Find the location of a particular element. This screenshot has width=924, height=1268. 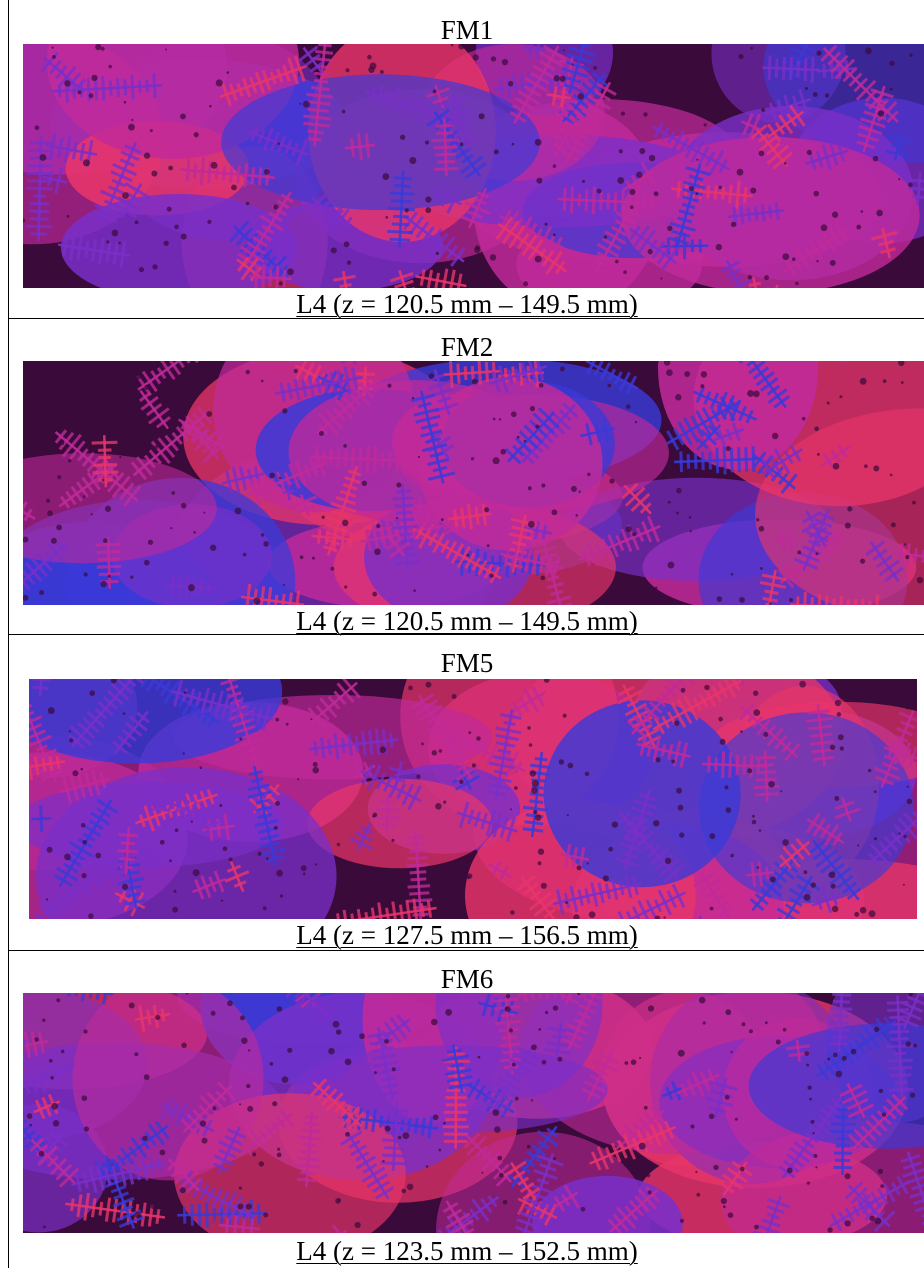

panel-title: FM1 is located at coordinates (467, 30).